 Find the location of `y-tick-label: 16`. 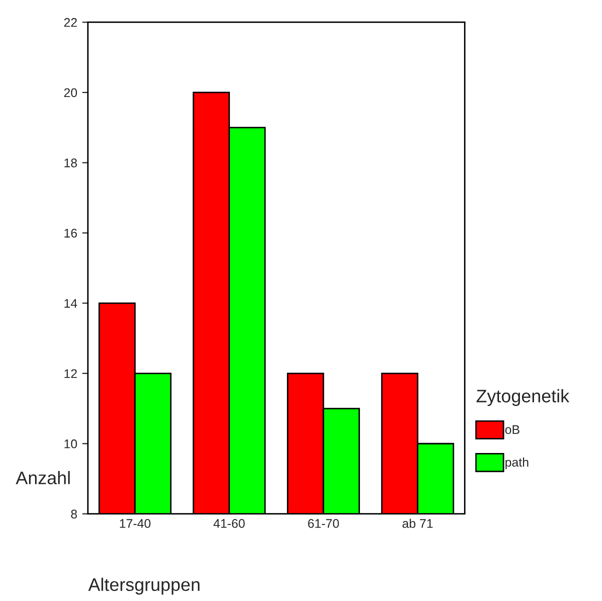

y-tick-label: 16 is located at coordinates (70, 233).